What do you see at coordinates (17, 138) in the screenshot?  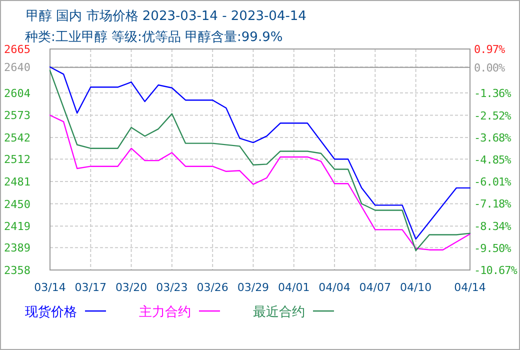 I see `y-tick-label: 2542` at bounding box center [17, 138].